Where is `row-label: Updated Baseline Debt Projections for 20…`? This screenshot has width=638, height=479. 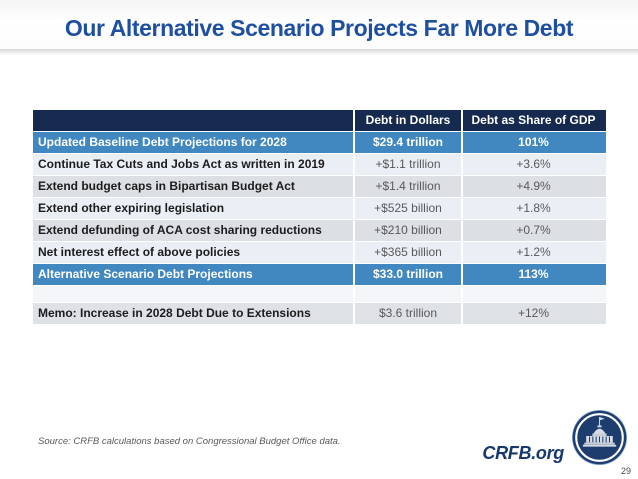
row-label: Updated Baseline Debt Projections for 20… is located at coordinates (194, 142).